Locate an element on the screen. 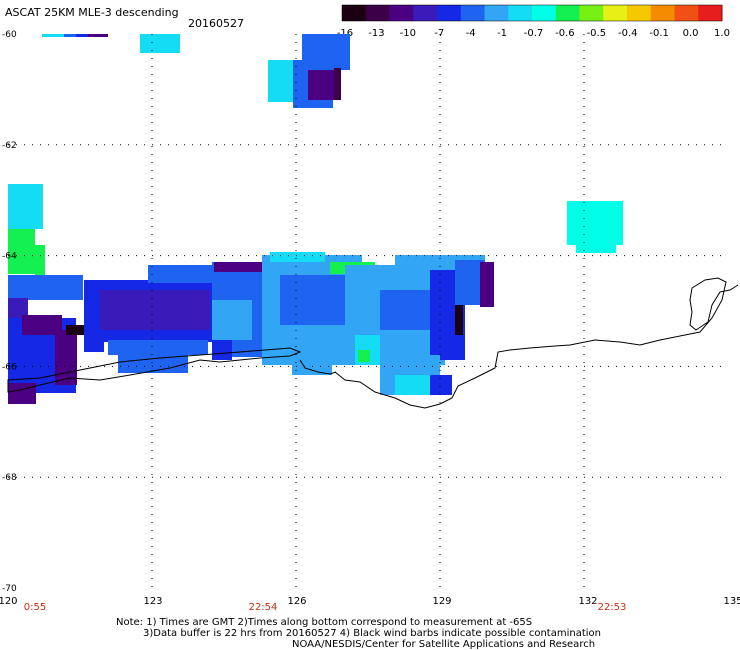 The image size is (740, 650). colorbar-label: -0.1 is located at coordinates (659, 33).